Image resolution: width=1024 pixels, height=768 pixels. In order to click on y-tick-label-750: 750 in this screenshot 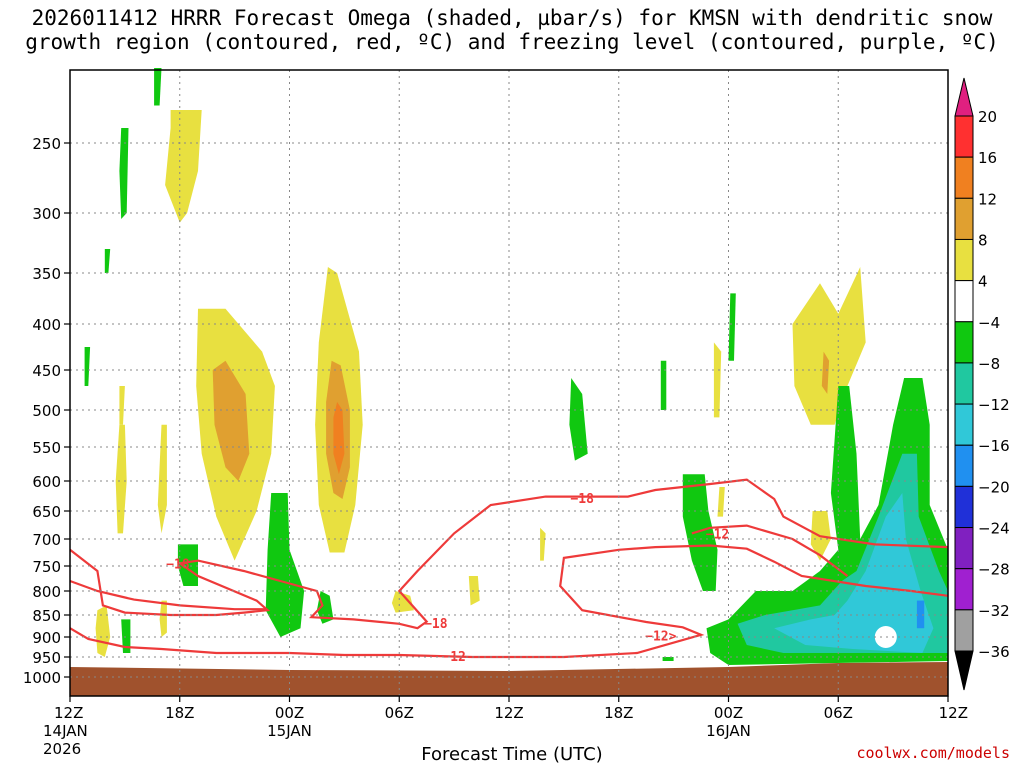, I will do `click(46, 567)`.